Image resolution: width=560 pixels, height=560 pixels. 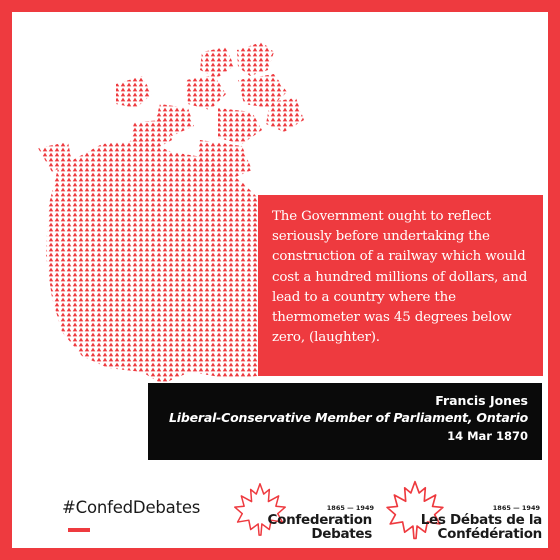 What do you see at coordinates (516, 508) in the screenshot?
I see `logo-fr-years: 1865 — 1949` at bounding box center [516, 508].